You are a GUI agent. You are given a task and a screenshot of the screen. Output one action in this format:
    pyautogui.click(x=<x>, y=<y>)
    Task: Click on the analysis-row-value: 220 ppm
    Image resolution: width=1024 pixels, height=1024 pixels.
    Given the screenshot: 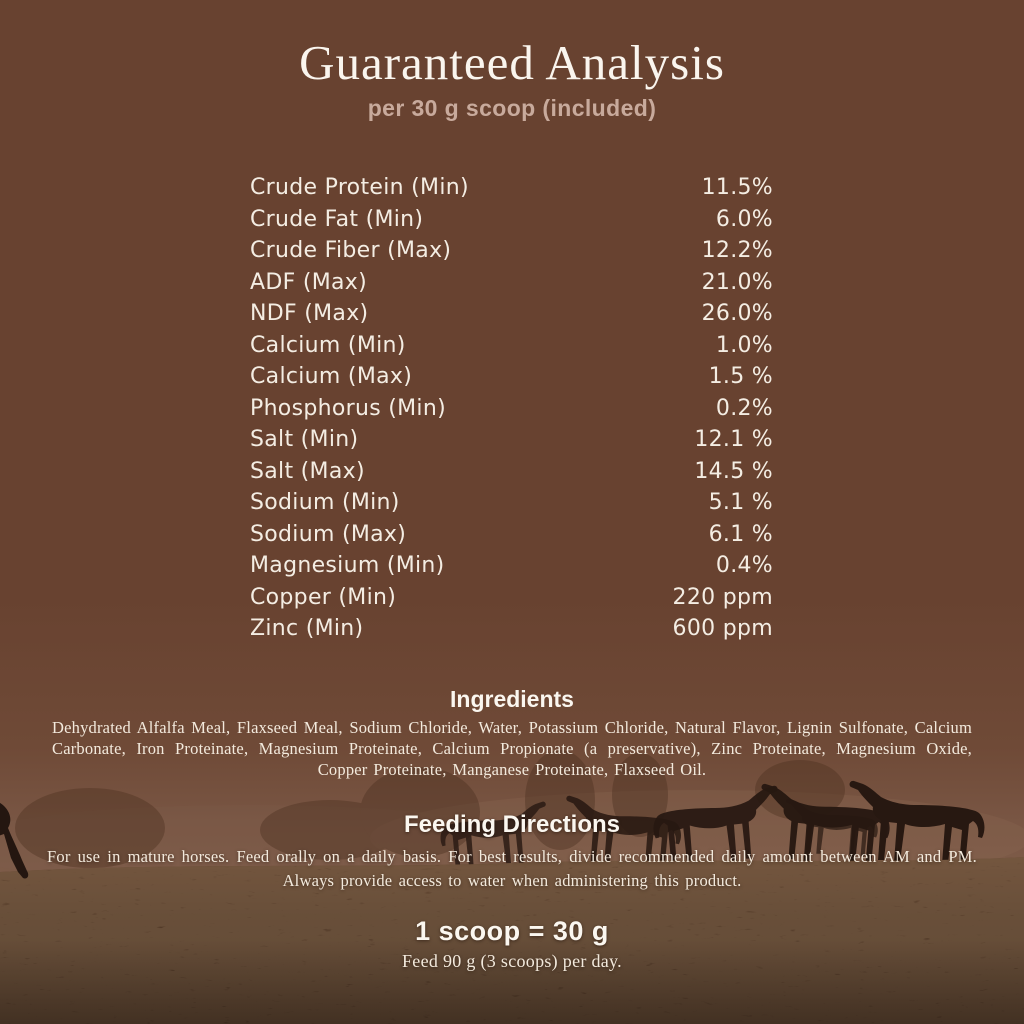 What is the action you would take?
    pyautogui.click(x=722, y=597)
    